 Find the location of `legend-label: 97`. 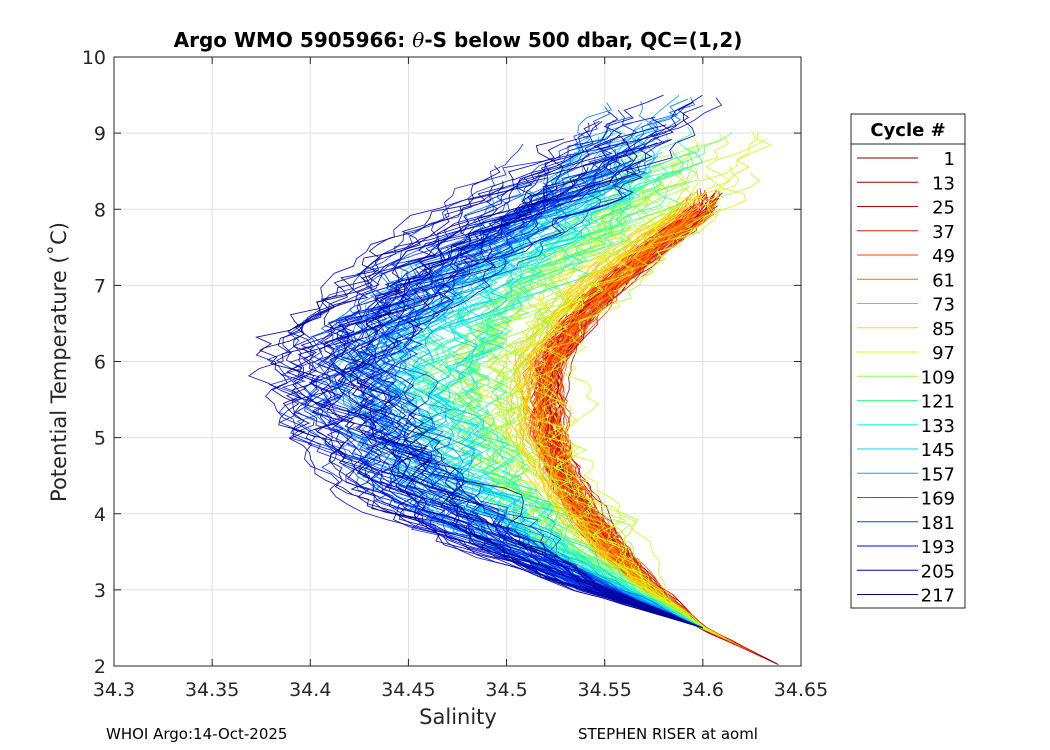

legend-label: 97 is located at coordinates (943, 353).